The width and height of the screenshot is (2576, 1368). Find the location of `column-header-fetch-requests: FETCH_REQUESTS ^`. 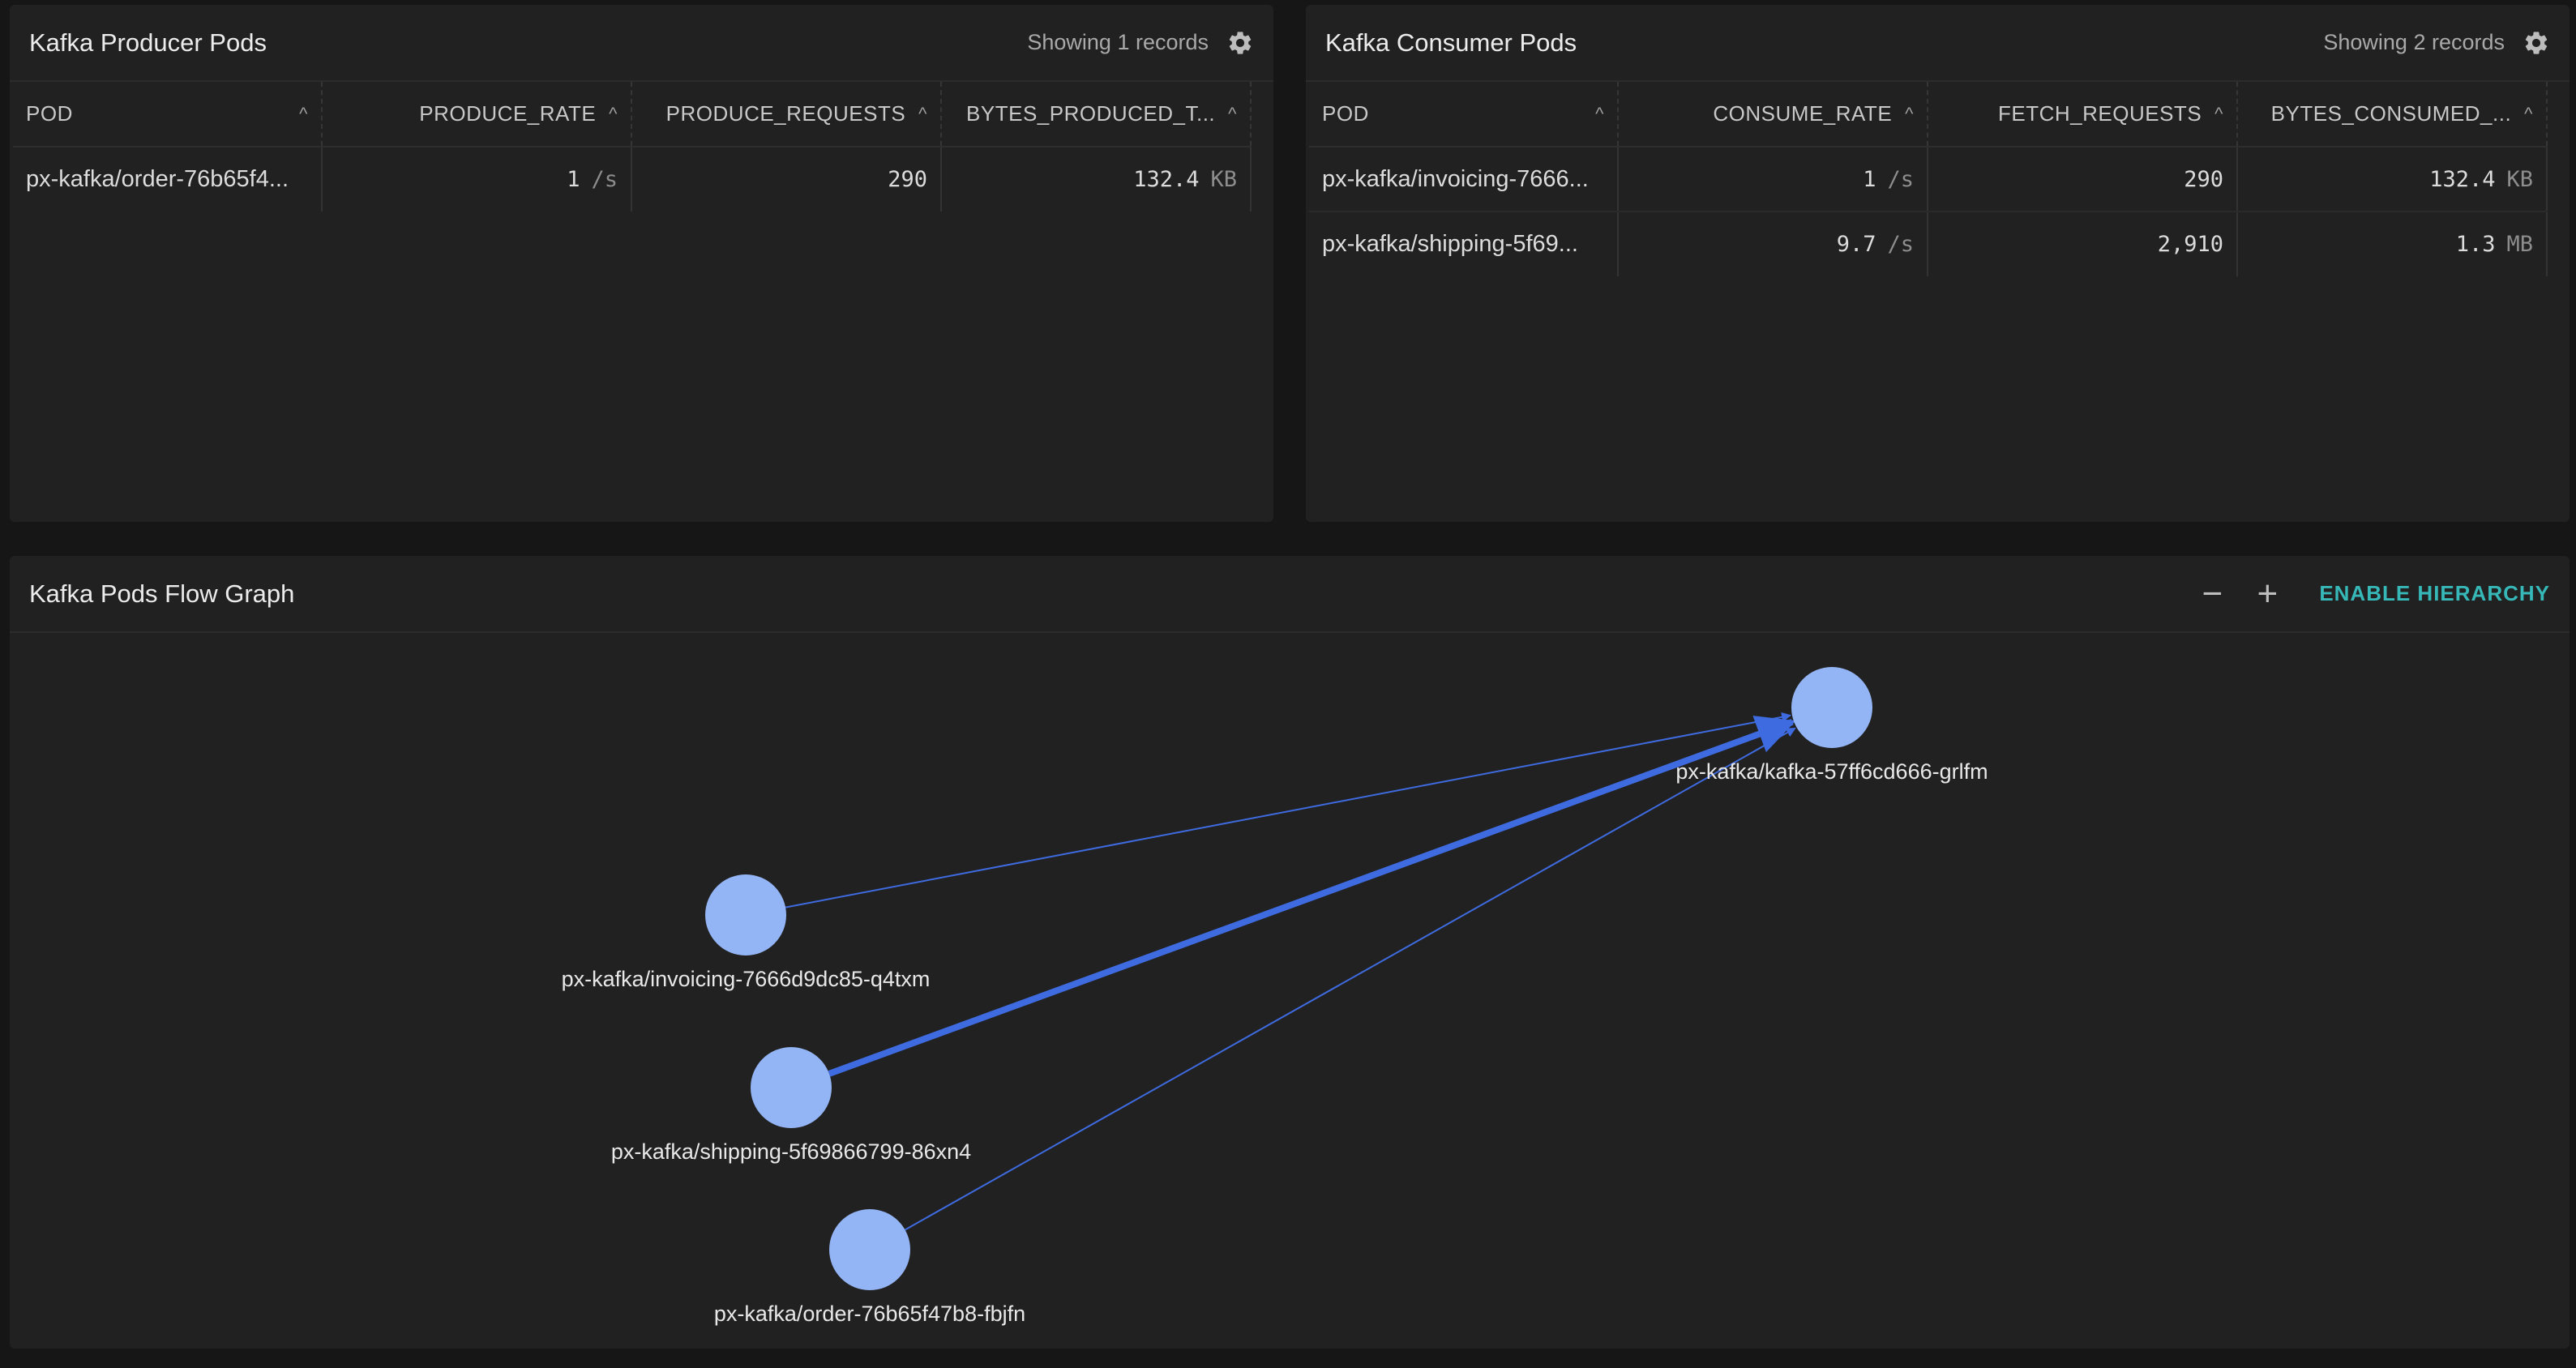

column-header-fetch-requests: FETCH_REQUESTS ^ is located at coordinates (2083, 114).